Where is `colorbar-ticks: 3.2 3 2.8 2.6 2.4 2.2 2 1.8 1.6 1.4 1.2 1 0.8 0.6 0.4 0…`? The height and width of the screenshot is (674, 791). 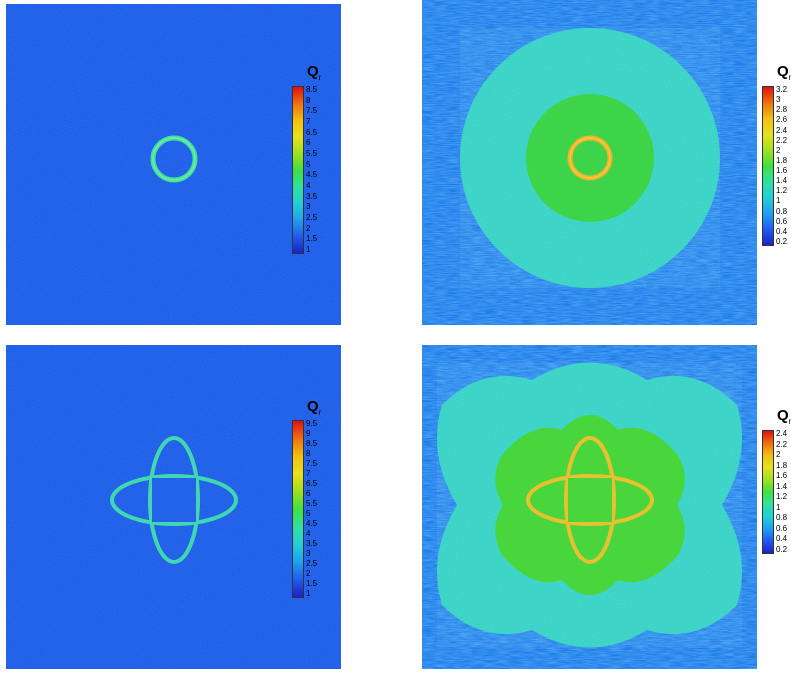 colorbar-ticks: 3.2 3 2.8 2.6 2.4 2.2 2 1.8 1.6 1.4 1.2 1 0.8 0.6 0.4 0… is located at coordinates (783, 166).